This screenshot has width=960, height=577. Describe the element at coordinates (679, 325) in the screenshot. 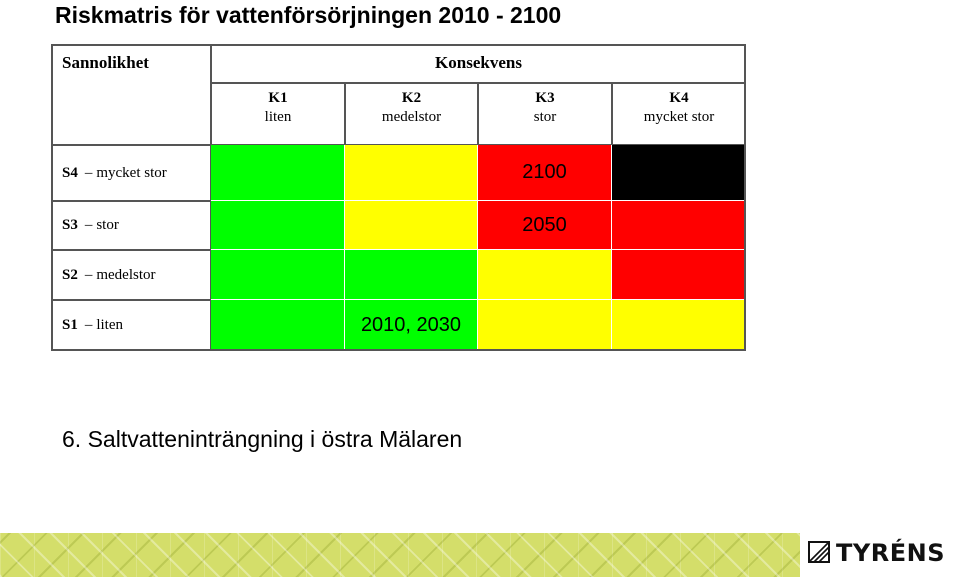

I see `risk-cell-s1-k4` at that location.